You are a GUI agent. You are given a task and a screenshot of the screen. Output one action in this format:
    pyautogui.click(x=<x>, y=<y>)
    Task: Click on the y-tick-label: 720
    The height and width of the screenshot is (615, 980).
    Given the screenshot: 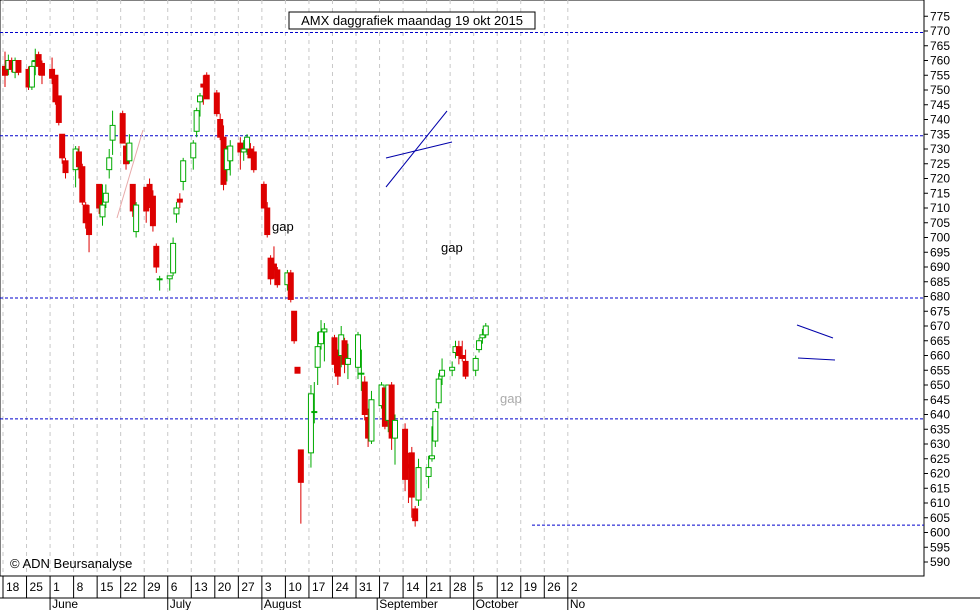 What is the action you would take?
    pyautogui.click(x=940, y=179)
    